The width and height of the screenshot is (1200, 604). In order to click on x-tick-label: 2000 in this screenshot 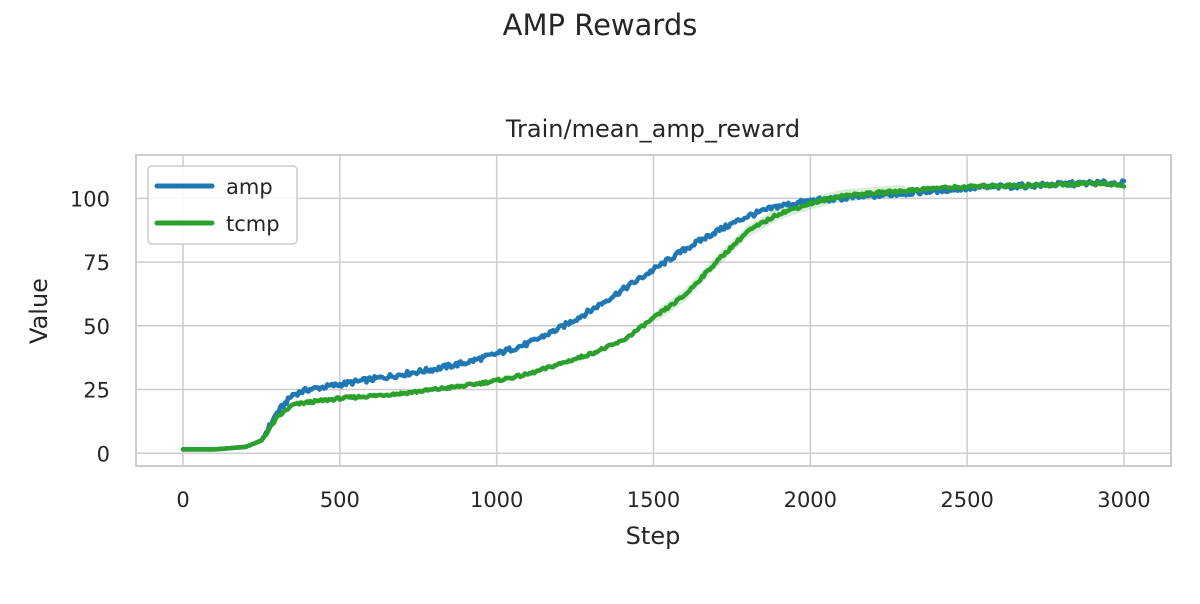, I will do `click(810, 500)`.